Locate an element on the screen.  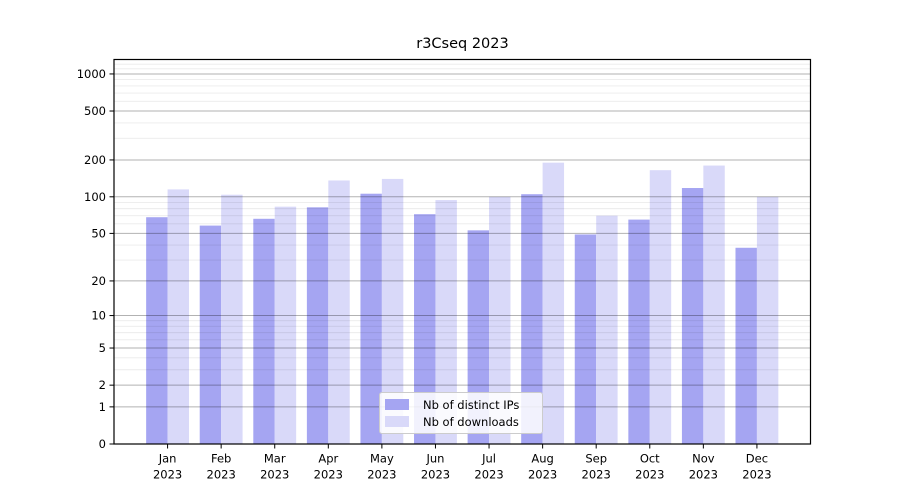
legend-item-downloads: Nb of downloads is located at coordinates (463, 422).